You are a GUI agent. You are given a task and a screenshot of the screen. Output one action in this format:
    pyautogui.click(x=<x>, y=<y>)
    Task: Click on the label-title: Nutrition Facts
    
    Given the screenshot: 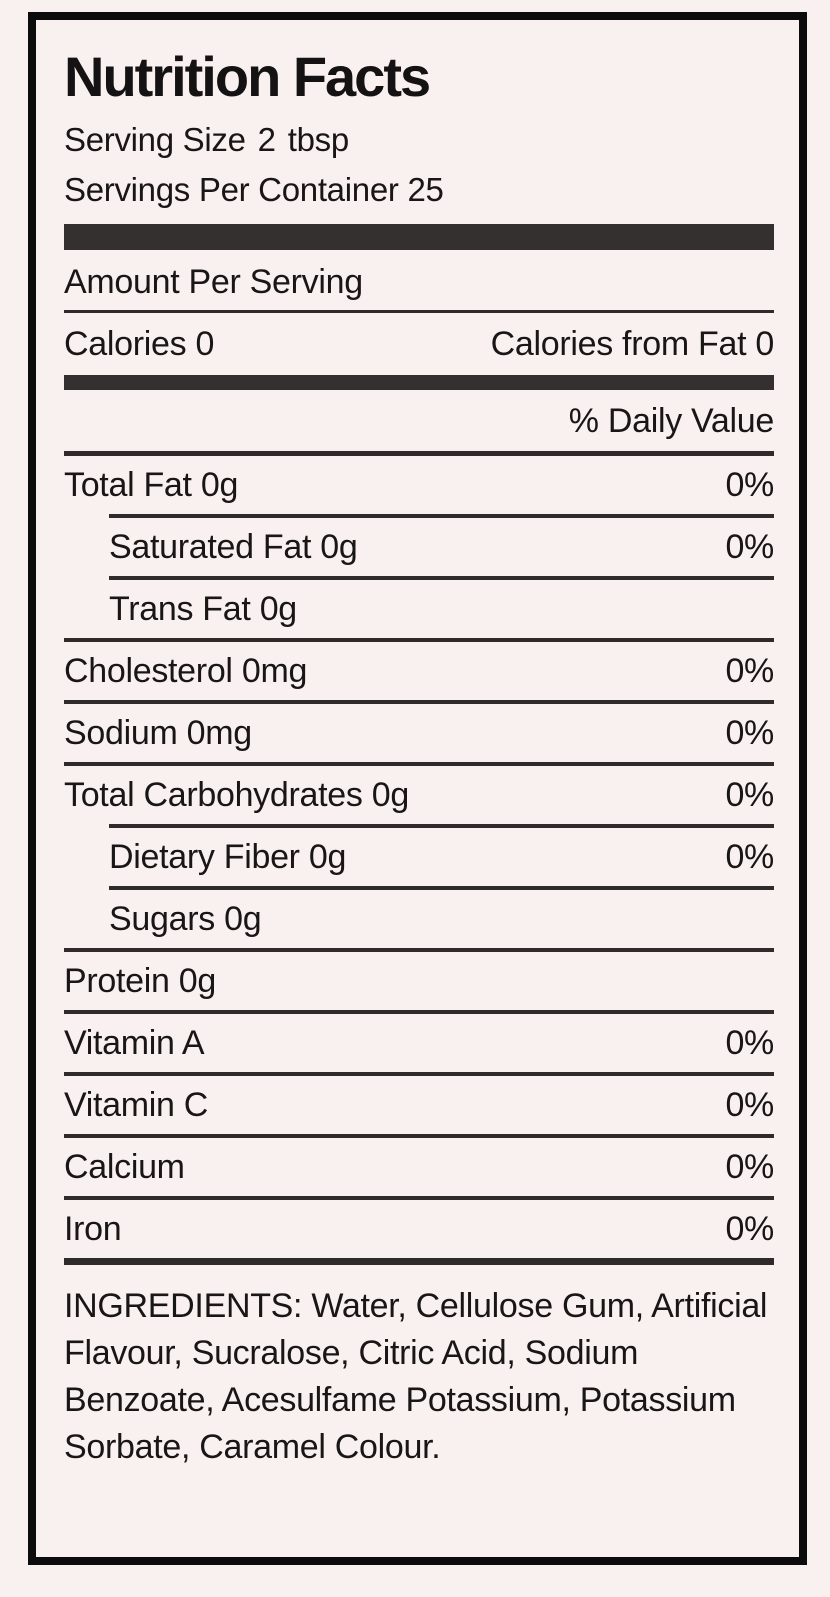 What is the action you would take?
    pyautogui.click(x=247, y=76)
    